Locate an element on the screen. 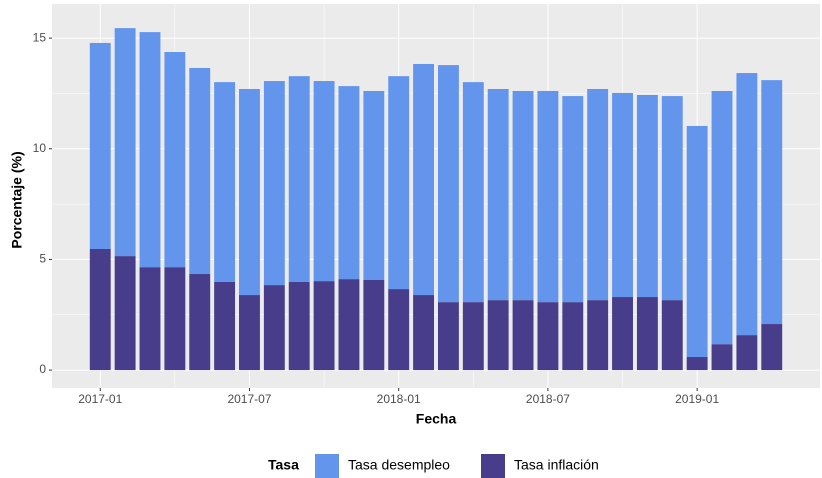  x-tick-label: 2017-07 is located at coordinates (249, 399).